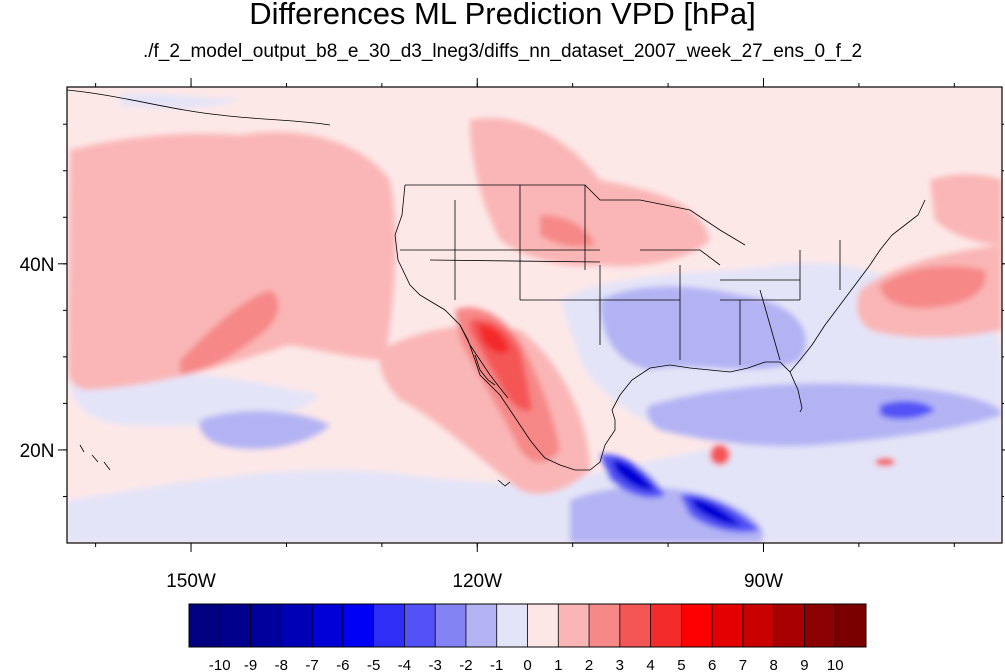  What do you see at coordinates (620, 664) in the screenshot?
I see `colorbar-label: 3` at bounding box center [620, 664].